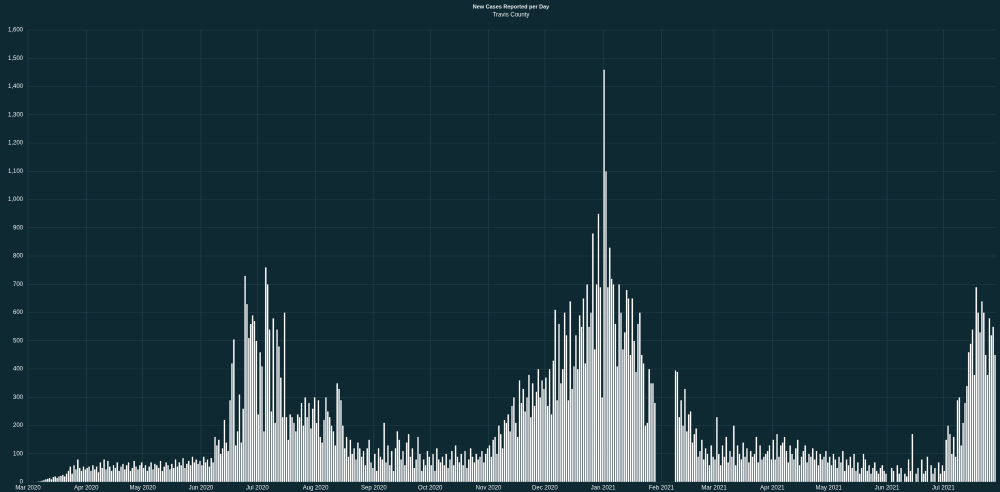 Image resolution: width=1000 pixels, height=492 pixels. Describe the element at coordinates (18, 341) in the screenshot. I see `y-tick-label: 500` at that location.